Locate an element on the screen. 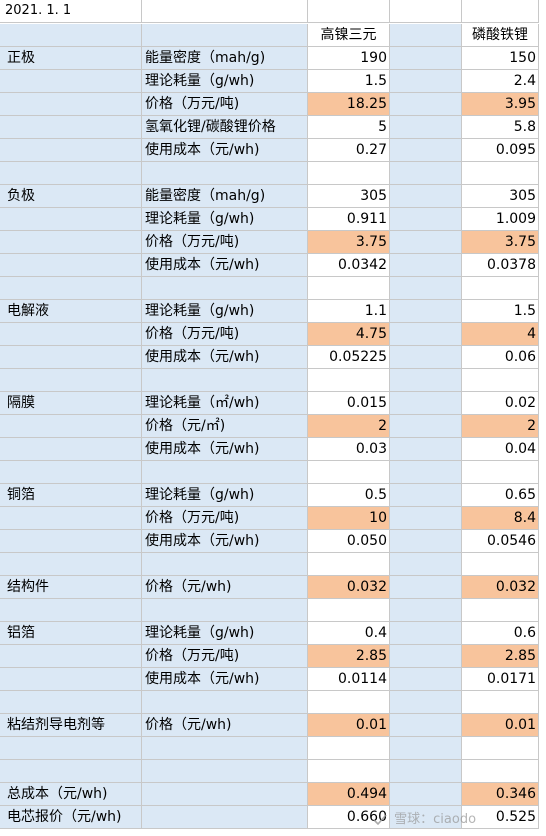  group-label-cell: 电芯报价（元/wh) is located at coordinates (71, 817).